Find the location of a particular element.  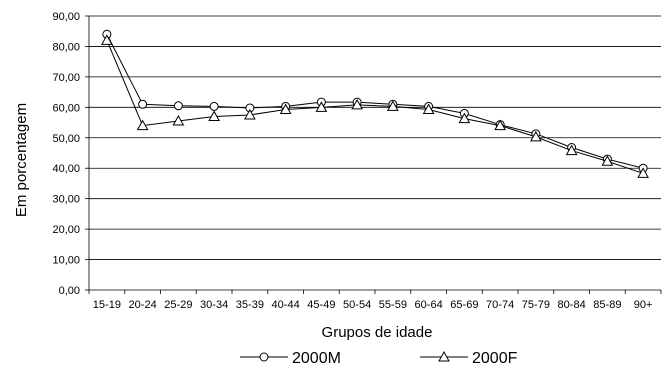

x-tick-label: 20-24 is located at coordinates (143, 305).